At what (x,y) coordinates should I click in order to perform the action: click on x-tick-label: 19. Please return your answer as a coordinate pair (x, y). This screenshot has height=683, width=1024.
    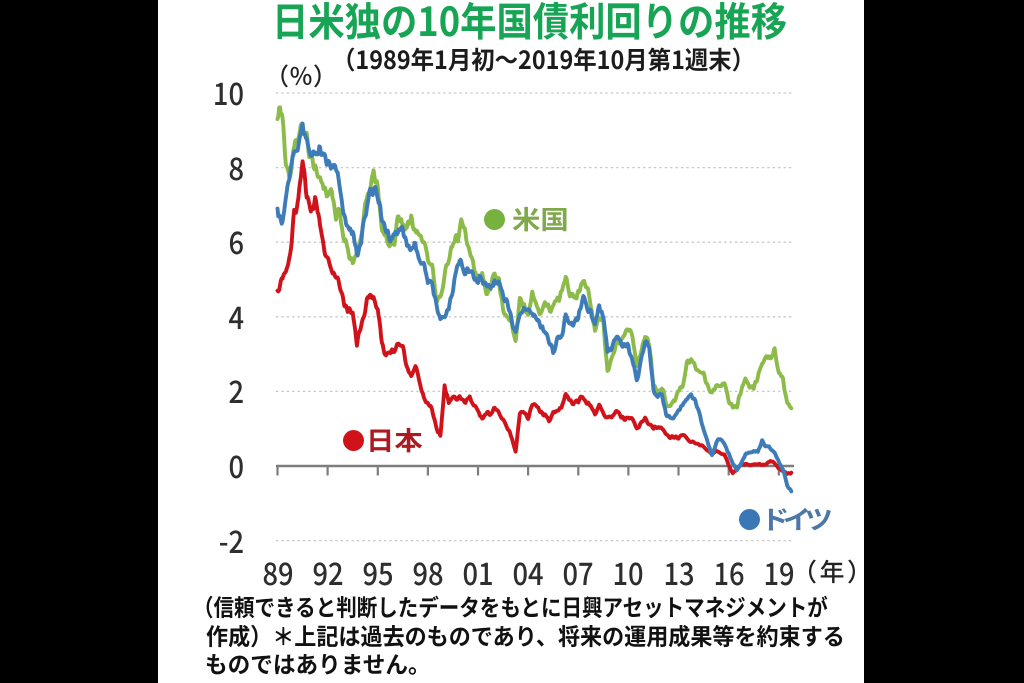
    Looking at the image, I should click on (779, 571).